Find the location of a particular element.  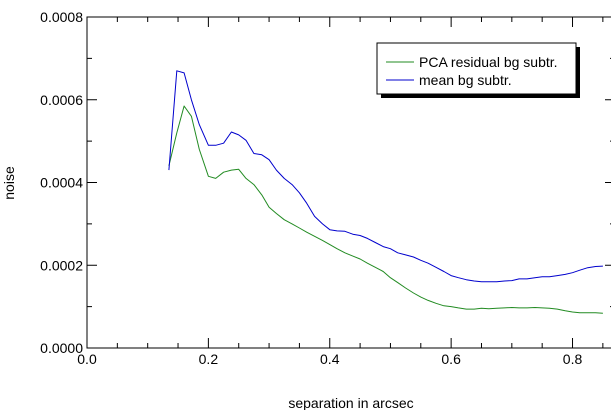

x-tick-label: 0.6 is located at coordinates (451, 359).